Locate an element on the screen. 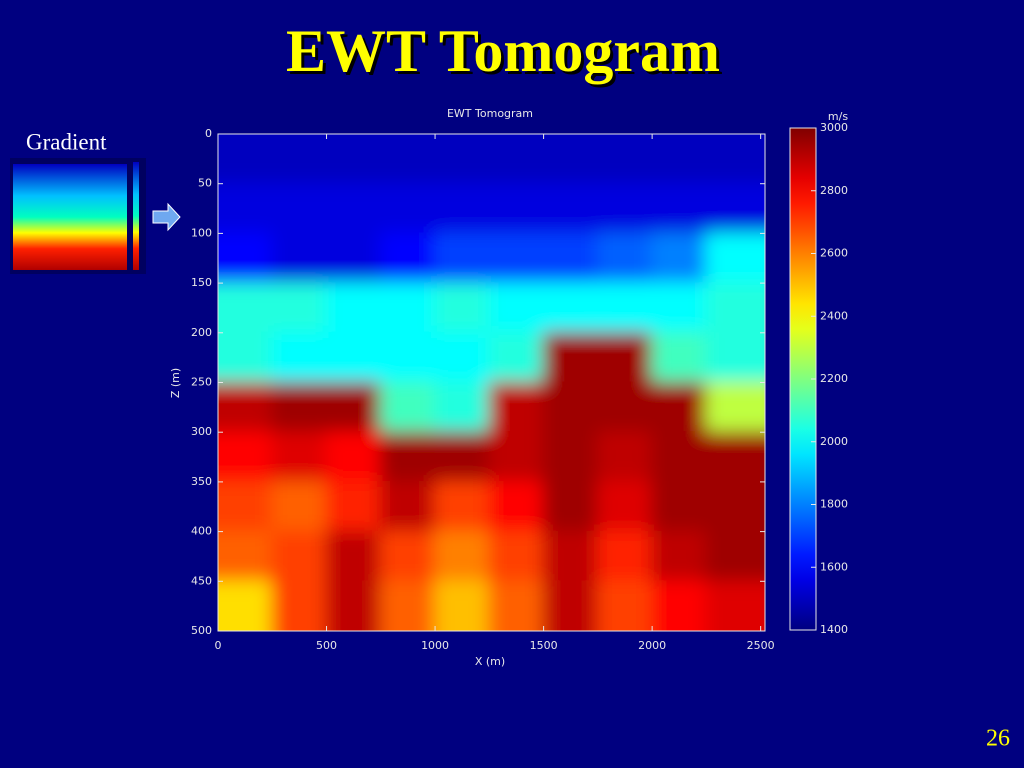 Image resolution: width=1024 pixels, height=768 pixels. y-tick-label: 350 is located at coordinates (201, 481).